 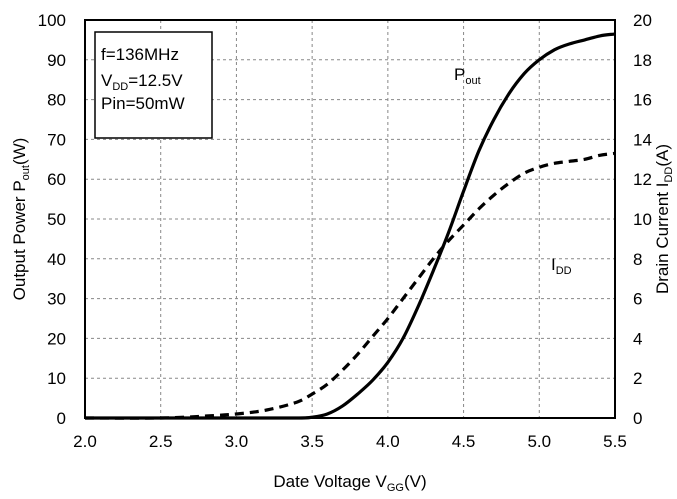 I want to click on y-left-tick-labels: 0 10 20 30 40 50 60 70 80 90 100, so click(x=52, y=219).